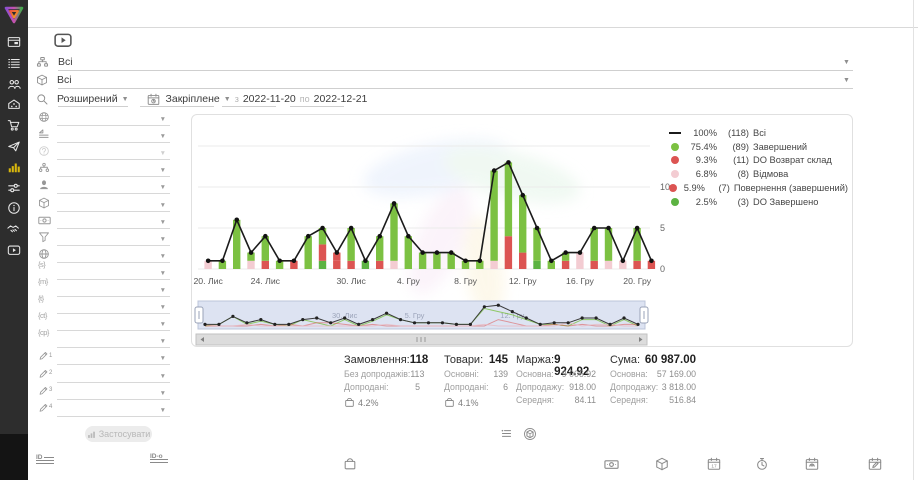 The width and height of the screenshot is (918, 480). I want to click on filter-row-status-group: ▼, so click(103, 136).